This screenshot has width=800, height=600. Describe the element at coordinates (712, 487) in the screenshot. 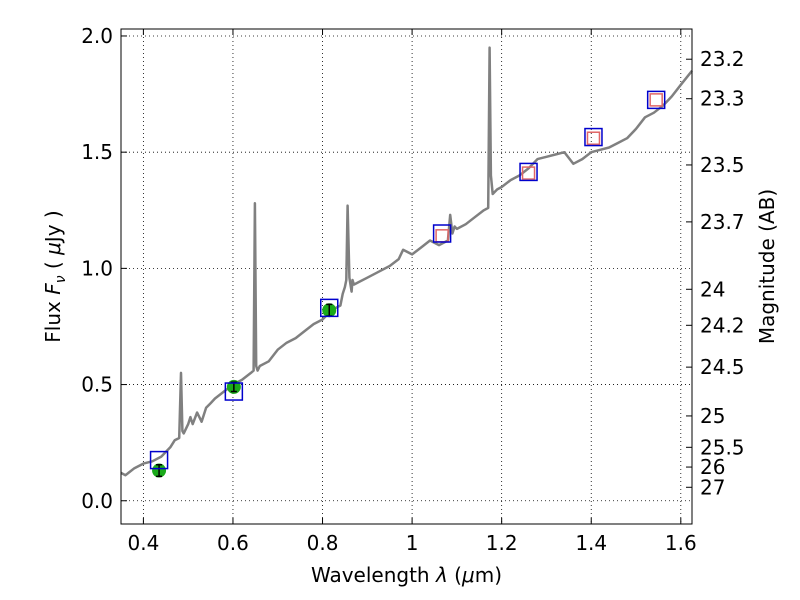

I see `y2-tick-label: 27` at that location.